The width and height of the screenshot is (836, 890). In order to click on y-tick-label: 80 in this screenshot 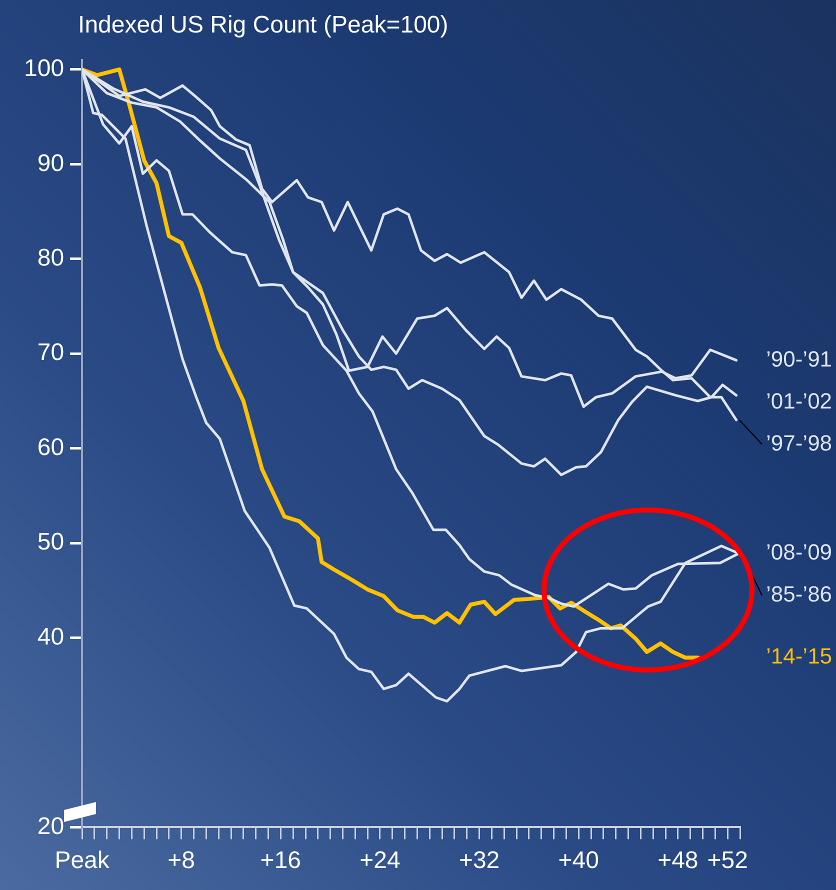, I will do `click(50, 258)`.